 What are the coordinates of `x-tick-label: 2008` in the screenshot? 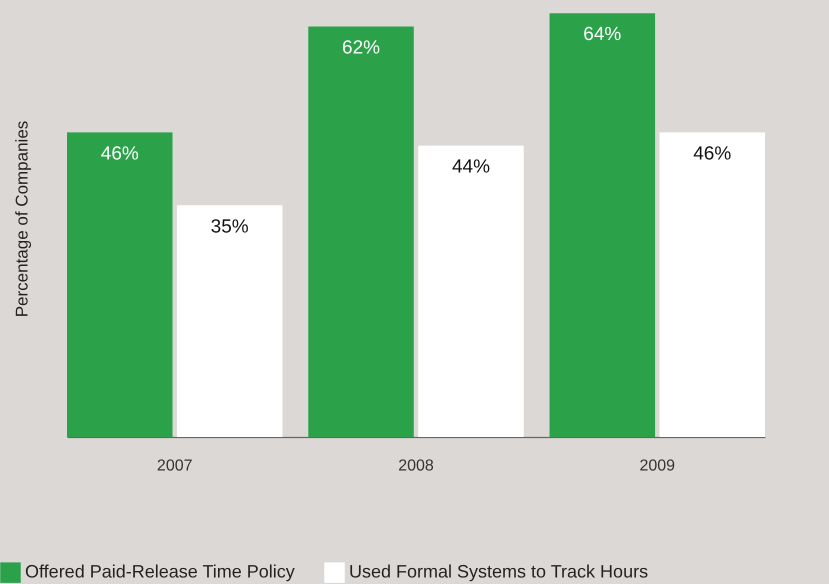 It's located at (416, 466).